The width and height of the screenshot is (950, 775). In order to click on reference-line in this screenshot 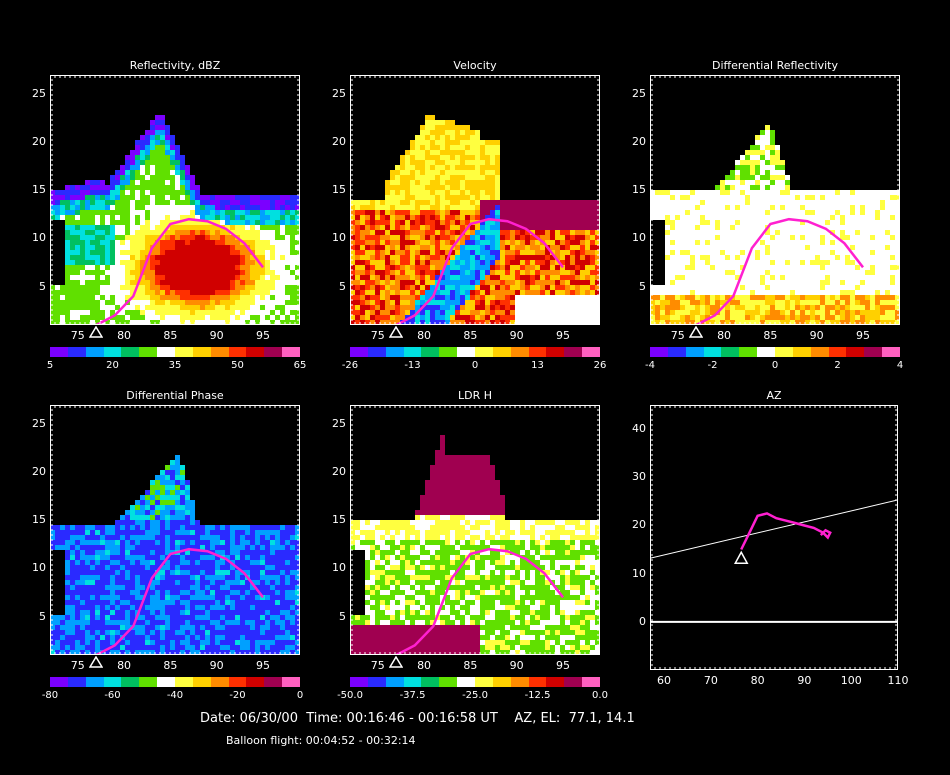, I will do `click(774, 529)`.